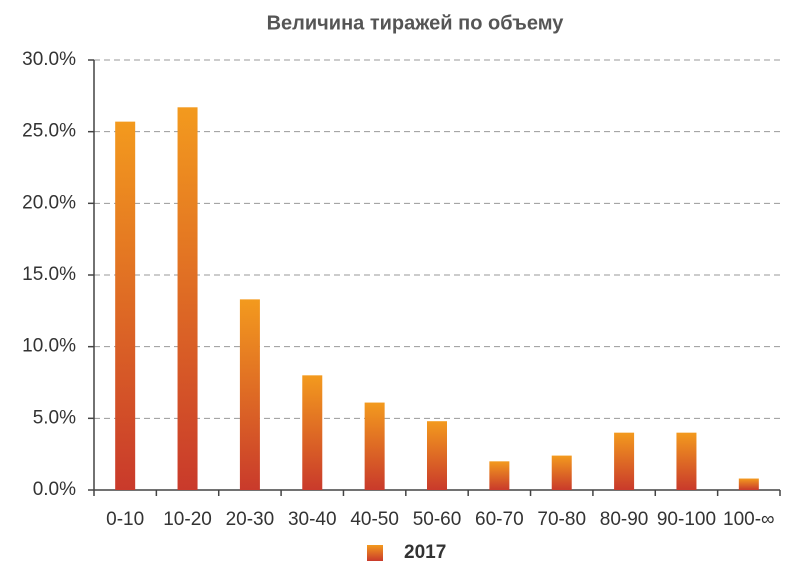 This screenshot has height=572, width=805. What do you see at coordinates (624, 519) in the screenshot?
I see `x-tick-label: 80-90` at bounding box center [624, 519].